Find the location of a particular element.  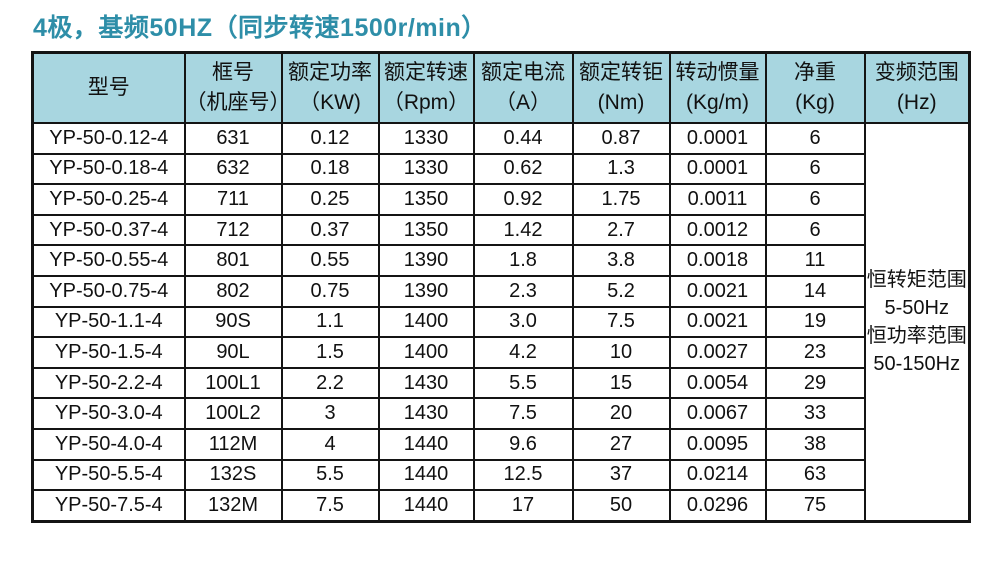

table-cell: 0.0012 is located at coordinates (717, 230).